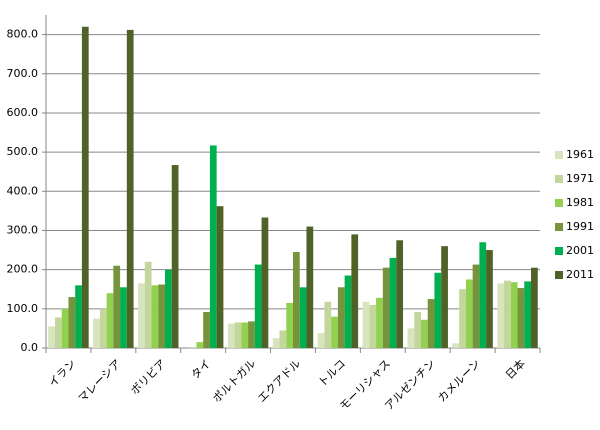 This screenshot has height=430, width=600. Describe the element at coordinates (201, 369) in the screenshot. I see `x-tick-label: タイ` at that location.